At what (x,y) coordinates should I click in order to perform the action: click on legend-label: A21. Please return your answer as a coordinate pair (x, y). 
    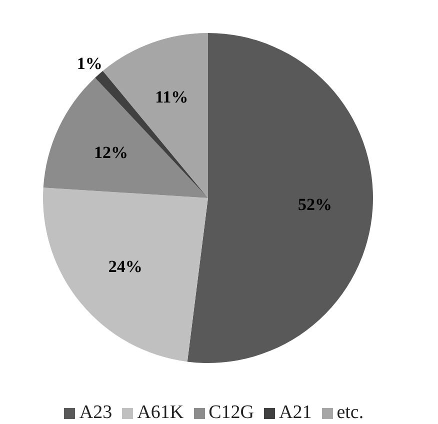
    Looking at the image, I should click on (295, 412).